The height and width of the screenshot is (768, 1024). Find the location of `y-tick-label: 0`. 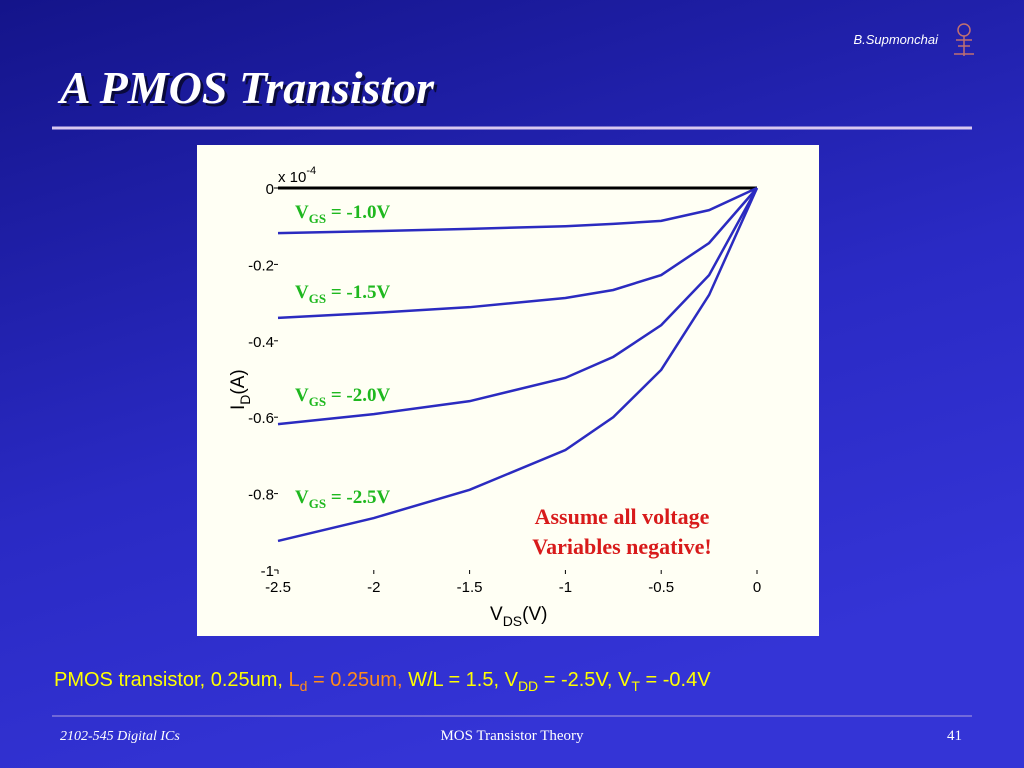

y-tick-label: 0 is located at coordinates (270, 189).